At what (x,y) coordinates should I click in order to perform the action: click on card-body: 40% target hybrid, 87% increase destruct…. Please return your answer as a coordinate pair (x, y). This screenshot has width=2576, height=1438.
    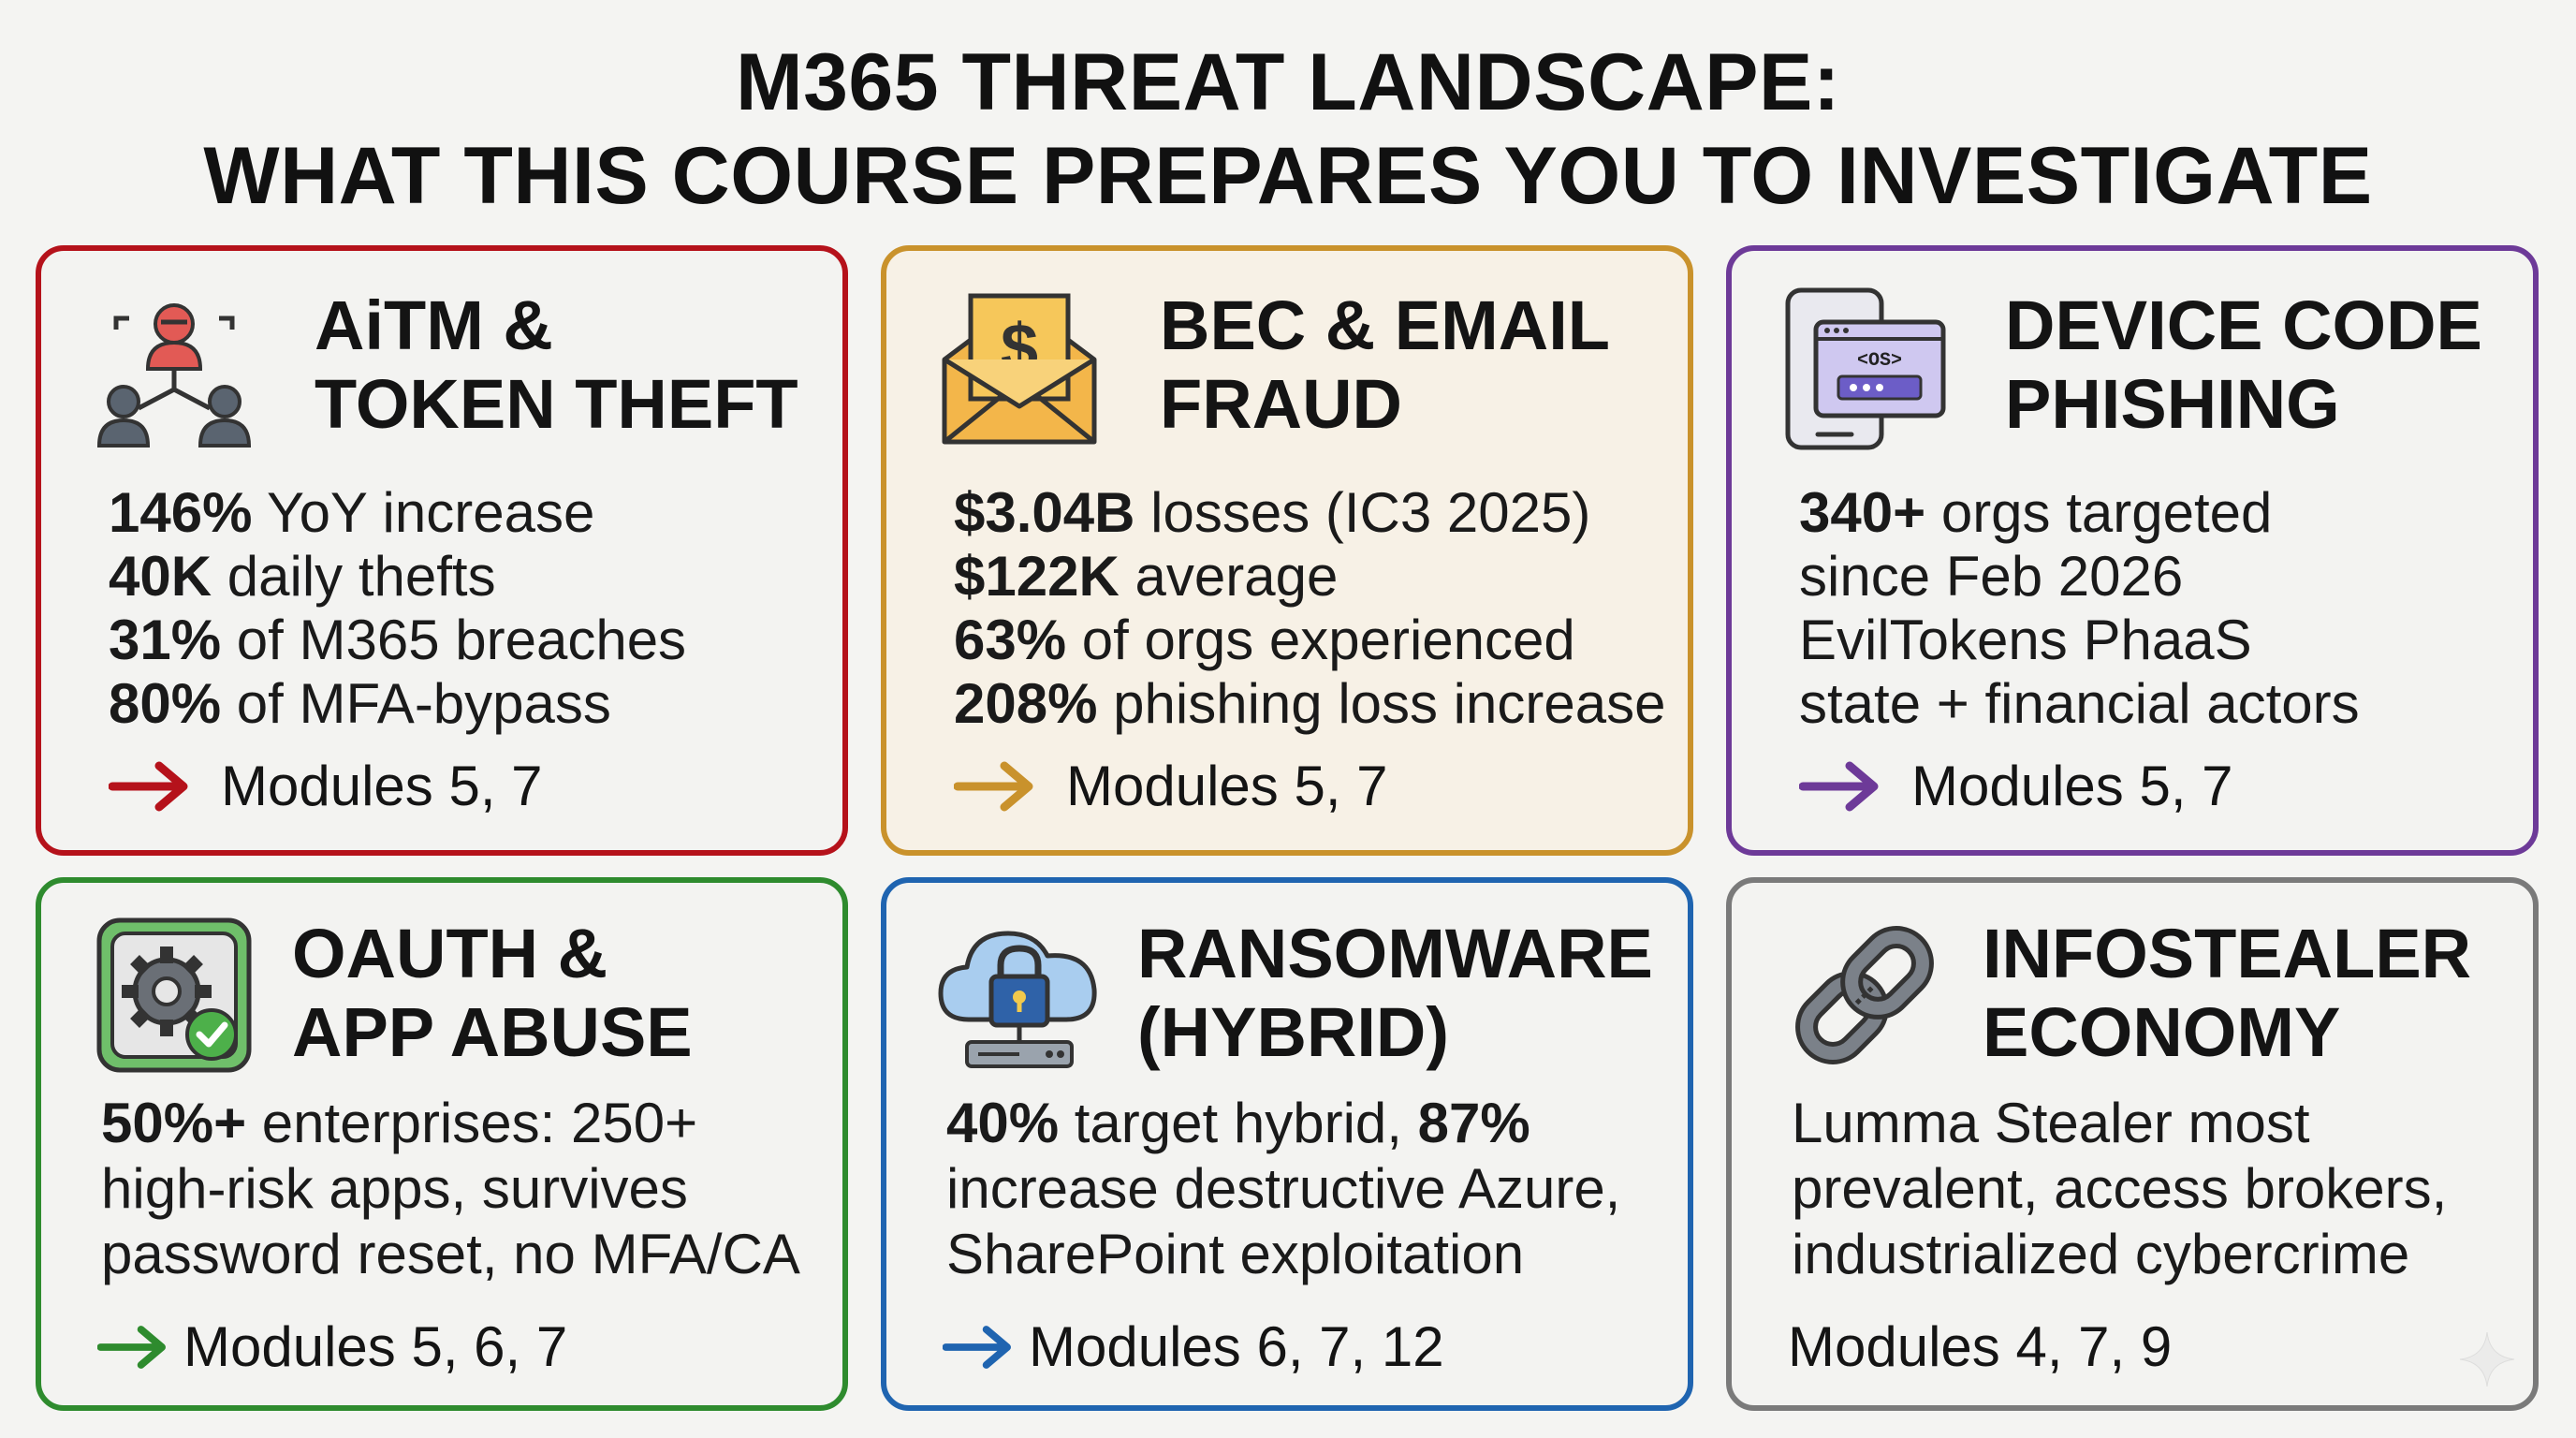
    Looking at the image, I should click on (1283, 1189).